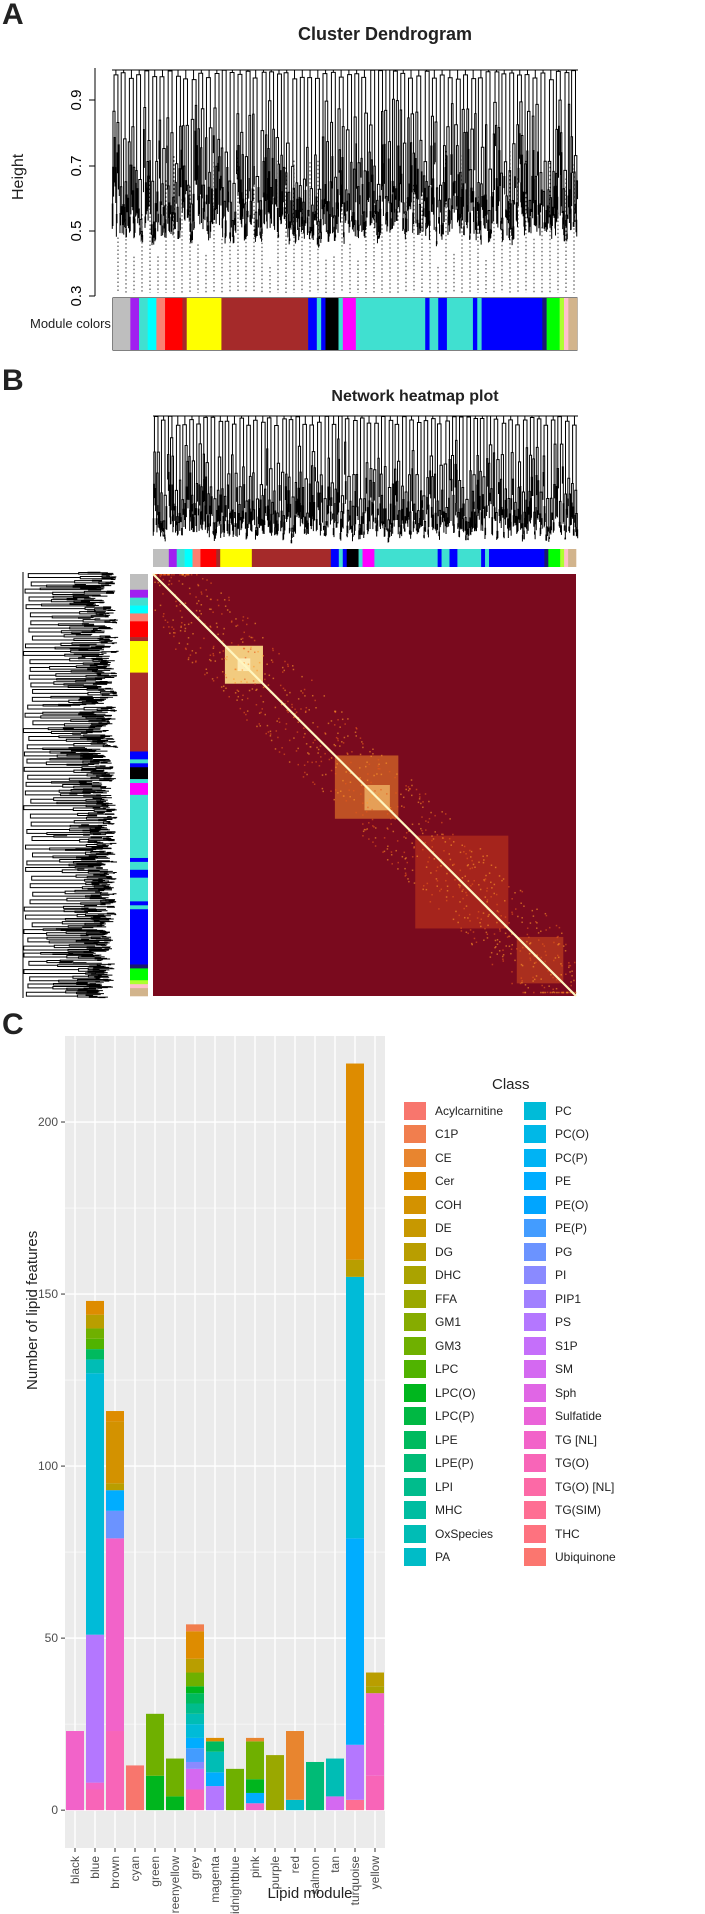 The height and width of the screenshot is (1914, 705). Describe the element at coordinates (563, 1322) in the screenshot. I see `legend-label: PS` at that location.